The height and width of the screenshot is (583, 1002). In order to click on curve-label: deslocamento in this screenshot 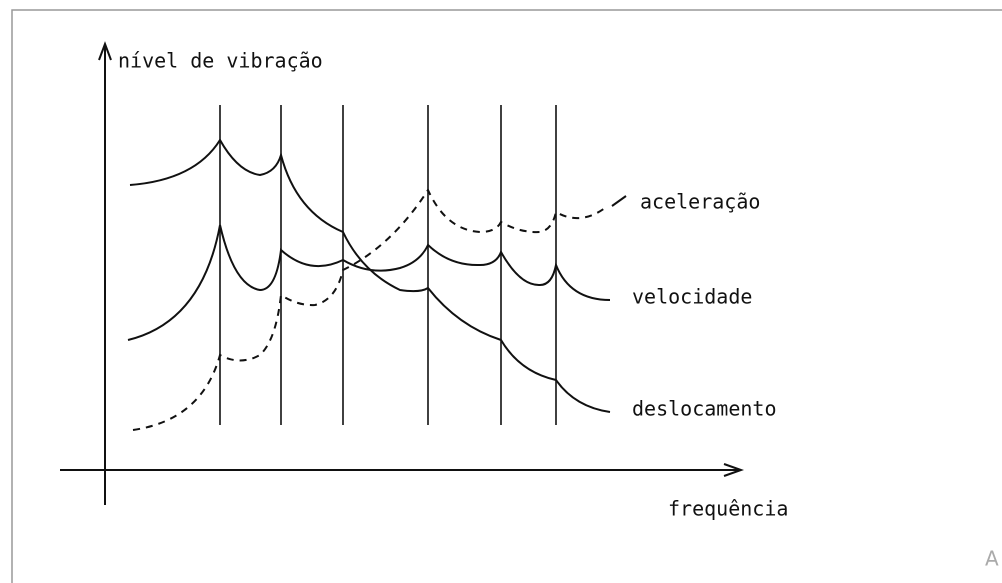, I will do `click(704, 409)`.